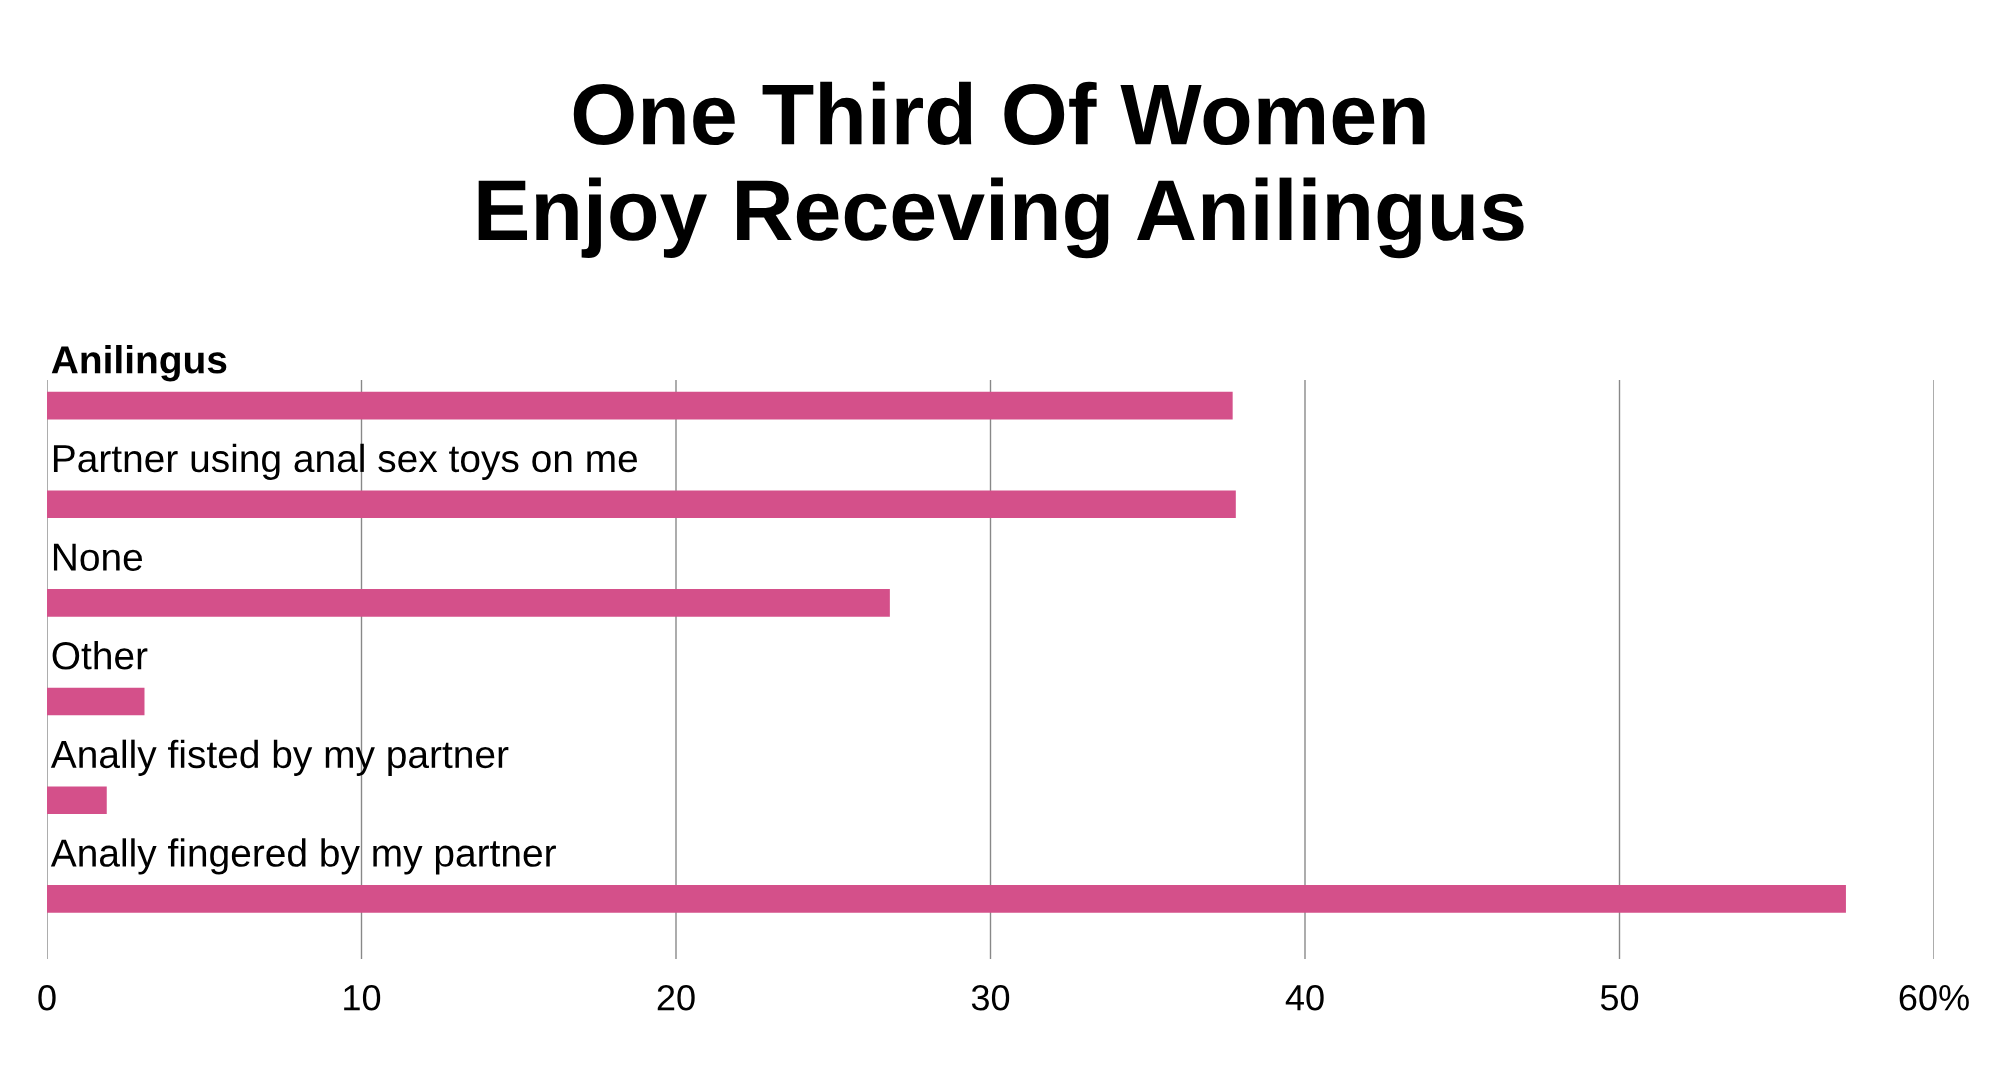 The image size is (2000, 1075). What do you see at coordinates (362, 997) in the screenshot?
I see `x-tick-label: 10` at bounding box center [362, 997].